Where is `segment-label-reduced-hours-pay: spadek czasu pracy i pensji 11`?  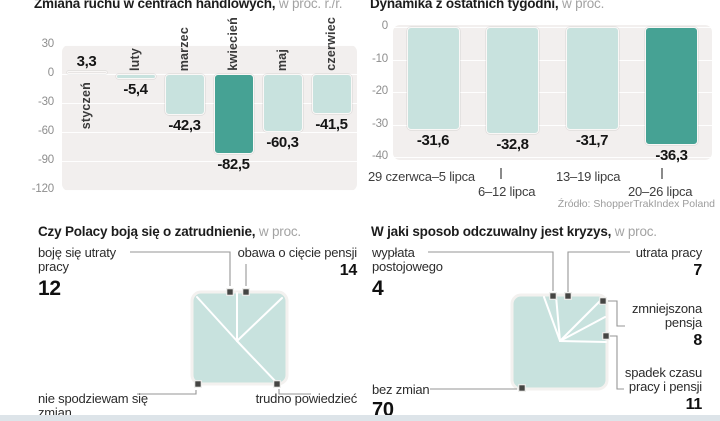 segment-label-reduced-hours-pay: spadek czasu pracy i pensji 11 is located at coordinates (659, 390).